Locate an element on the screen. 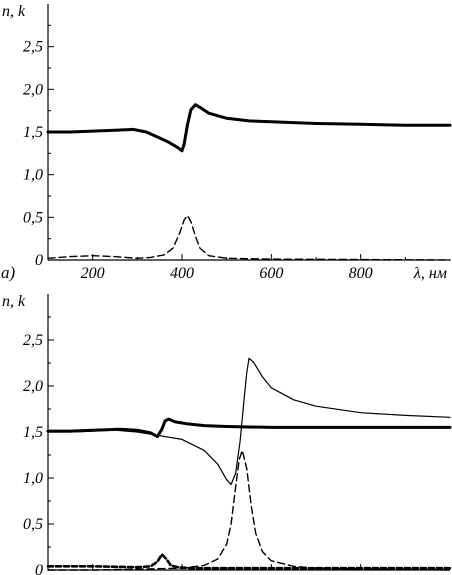  x-tick-label: 600 is located at coordinates (271, 273).